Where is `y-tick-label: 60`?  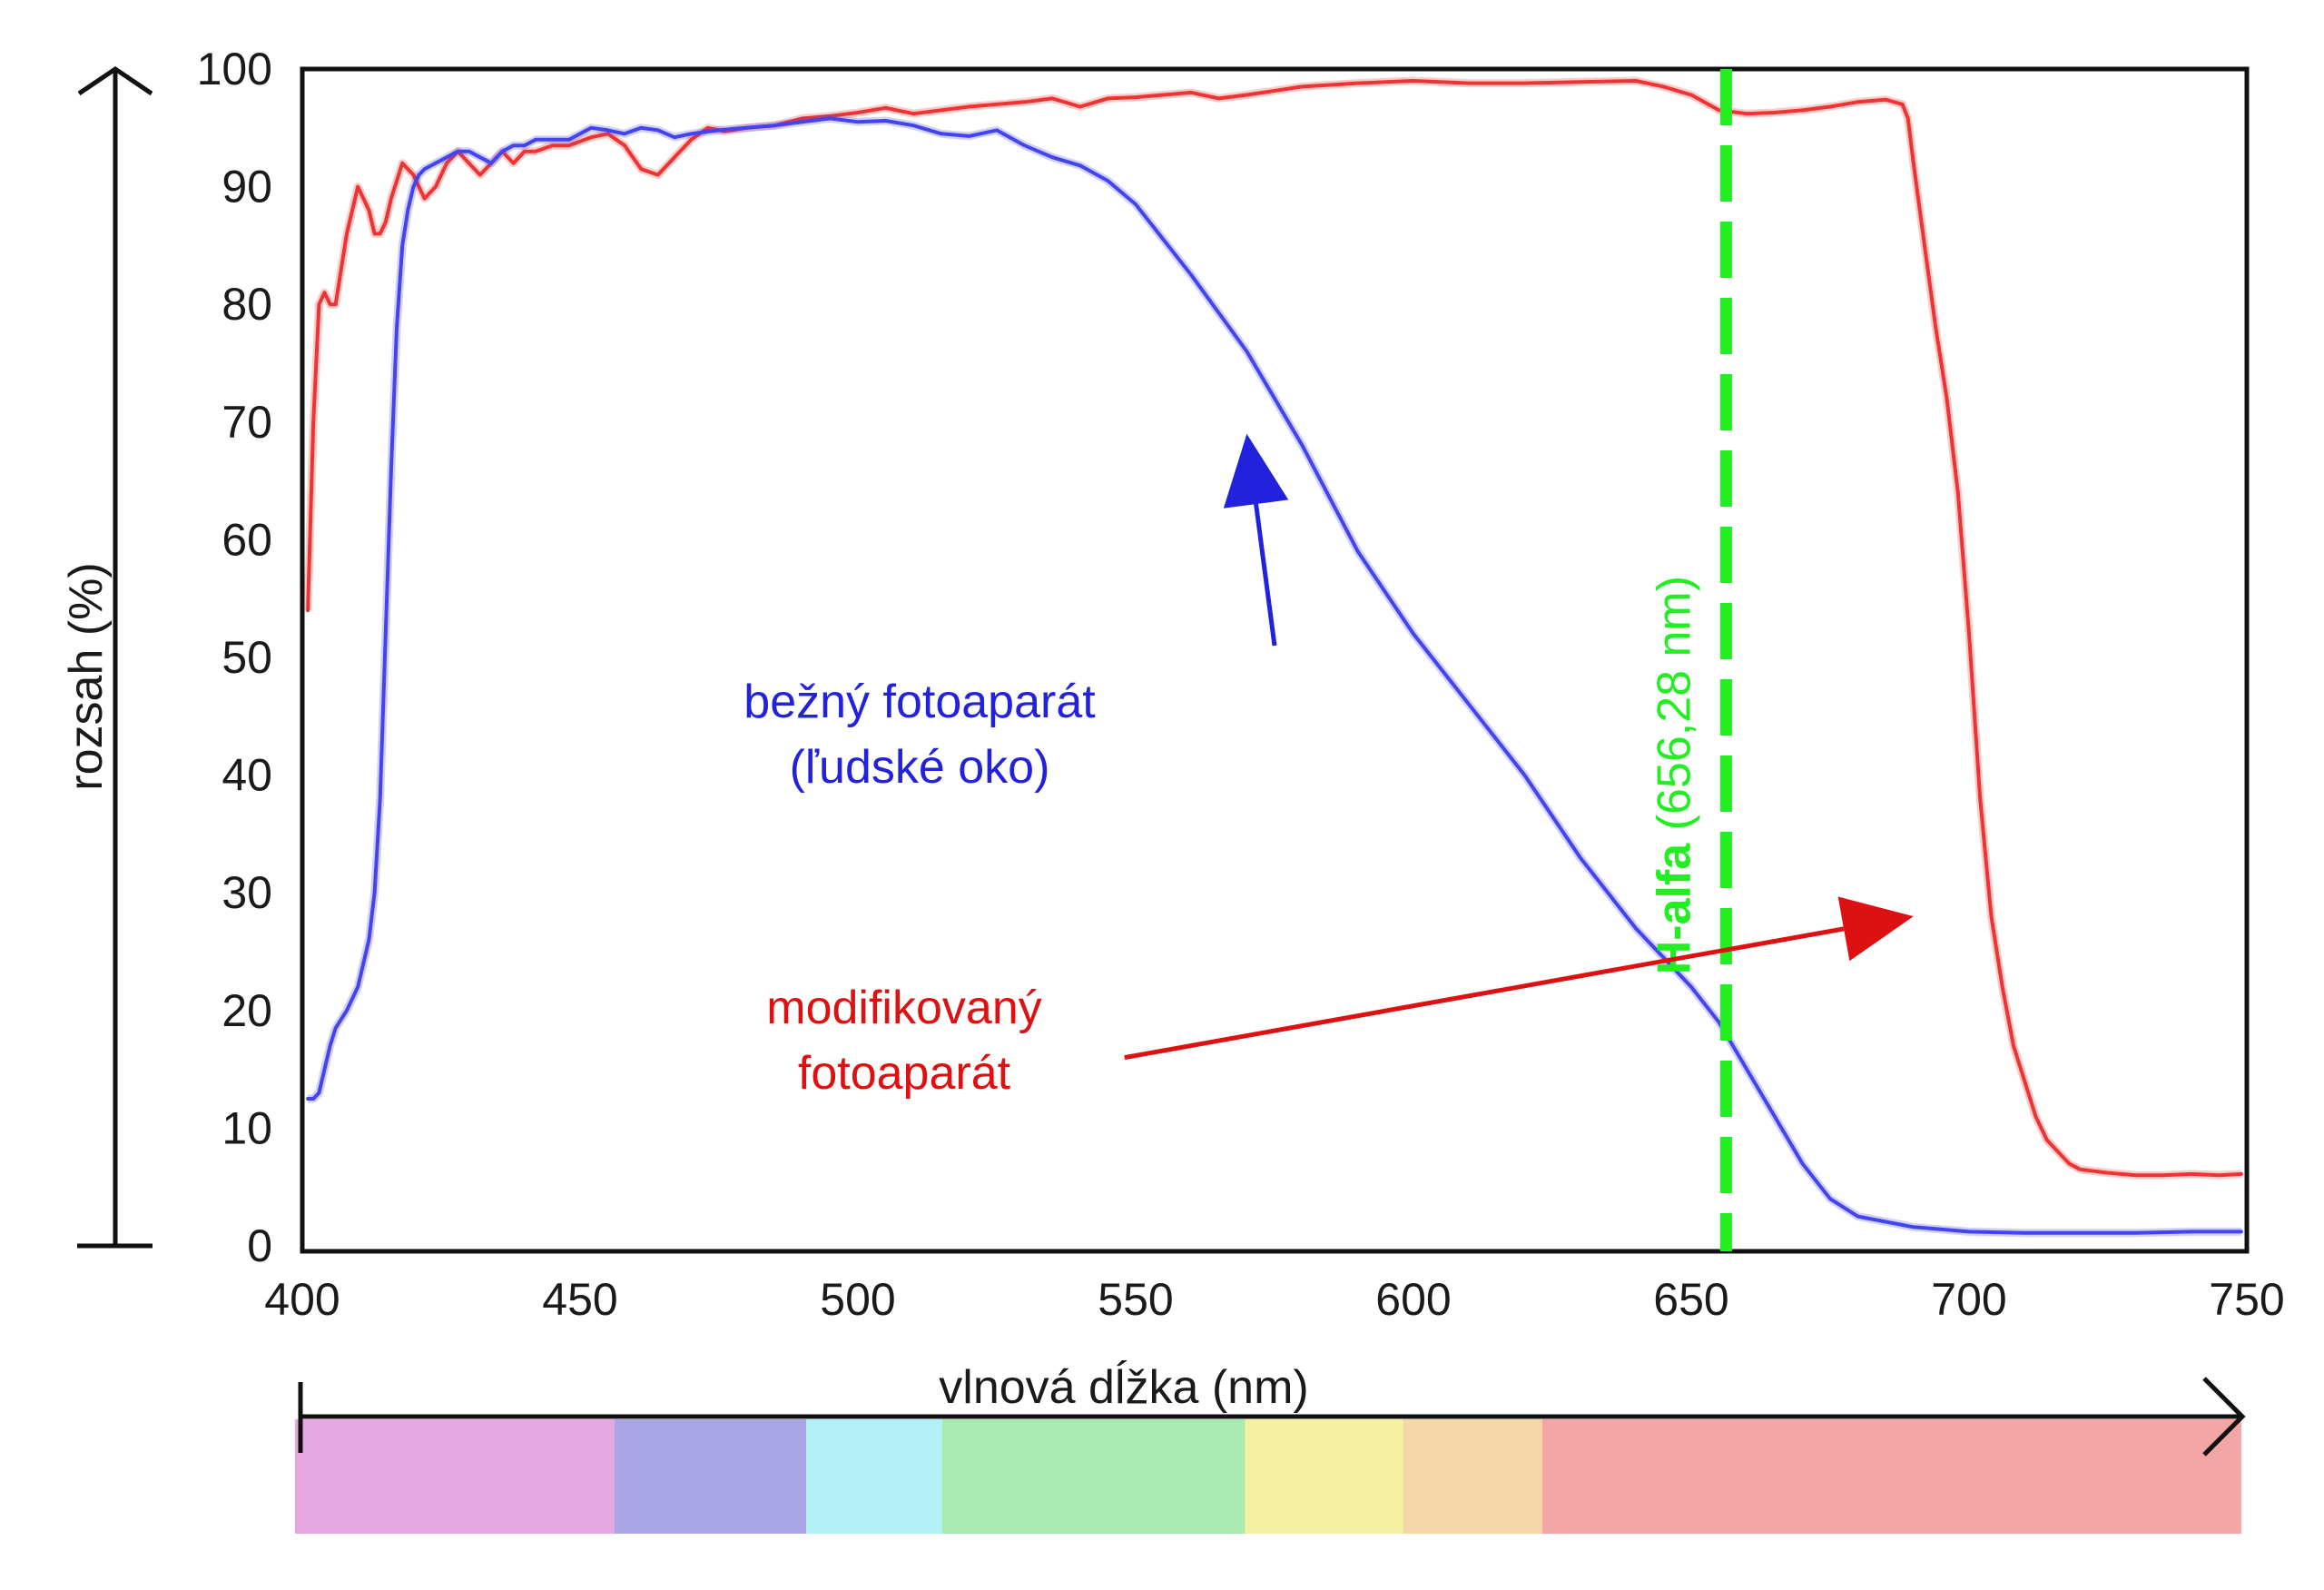
y-tick-label: 60 is located at coordinates (247, 539).